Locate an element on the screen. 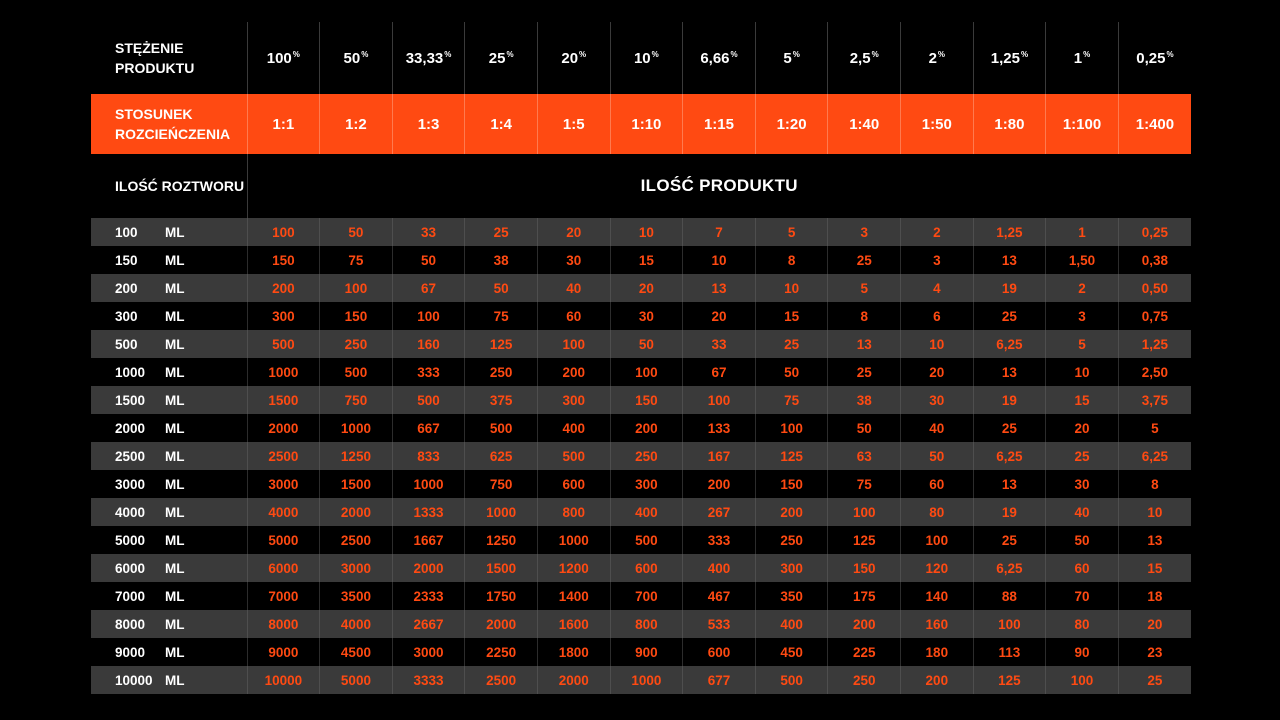  solution-amount-cell: 6000 ML is located at coordinates (169, 568).